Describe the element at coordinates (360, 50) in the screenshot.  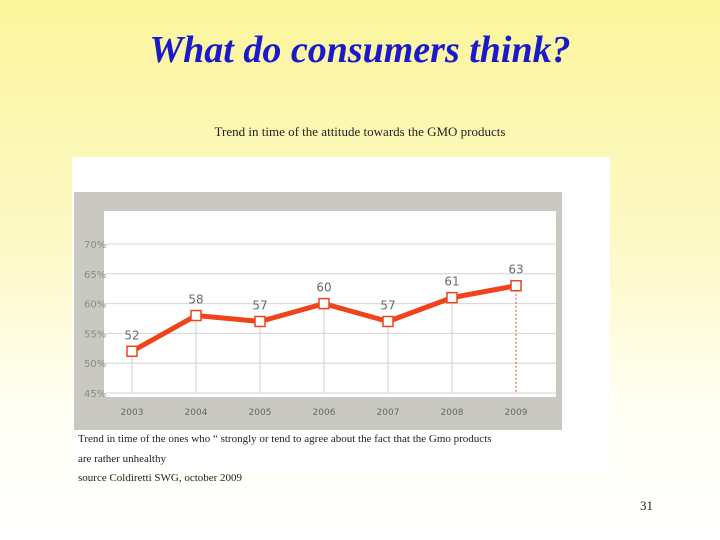
I see `slide-title: What do consumers think?` at that location.